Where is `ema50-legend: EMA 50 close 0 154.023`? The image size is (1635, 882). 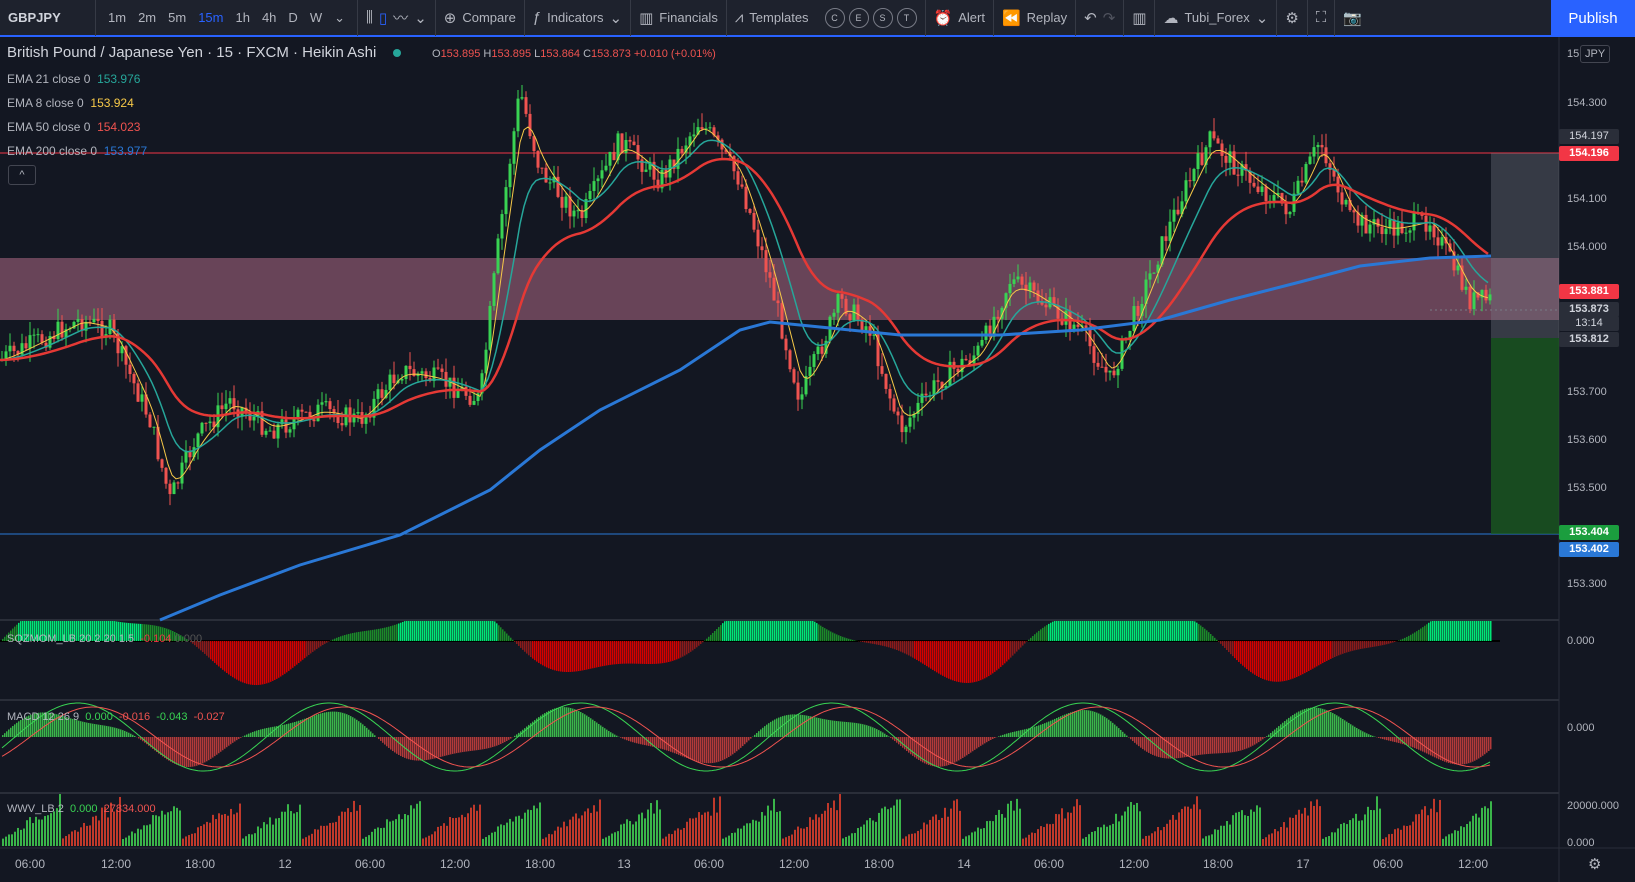 ema50-legend: EMA 50 close 0 154.023 is located at coordinates (73, 127).